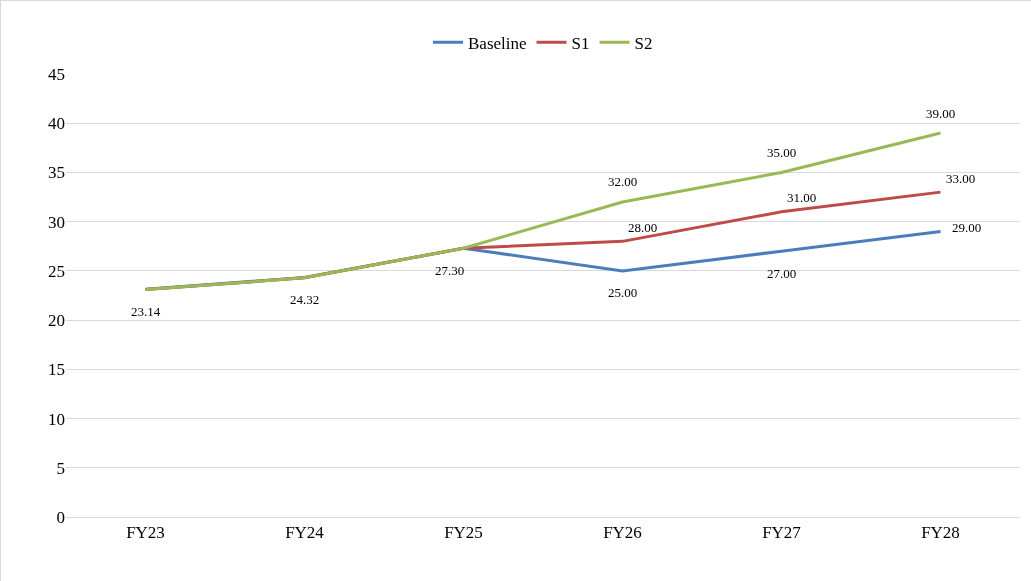  I want to click on data-label: 27.30, so click(450, 270).